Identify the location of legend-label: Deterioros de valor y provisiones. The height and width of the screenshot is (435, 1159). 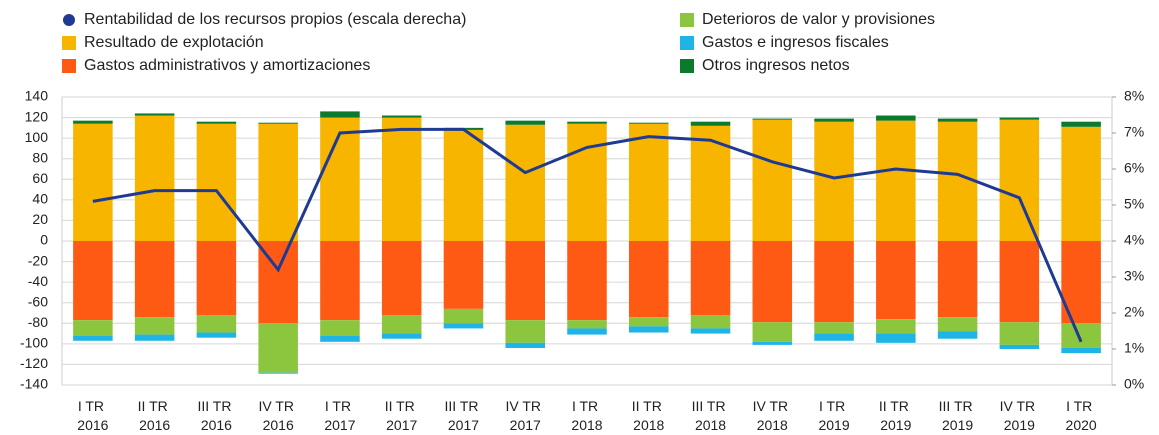
(818, 19).